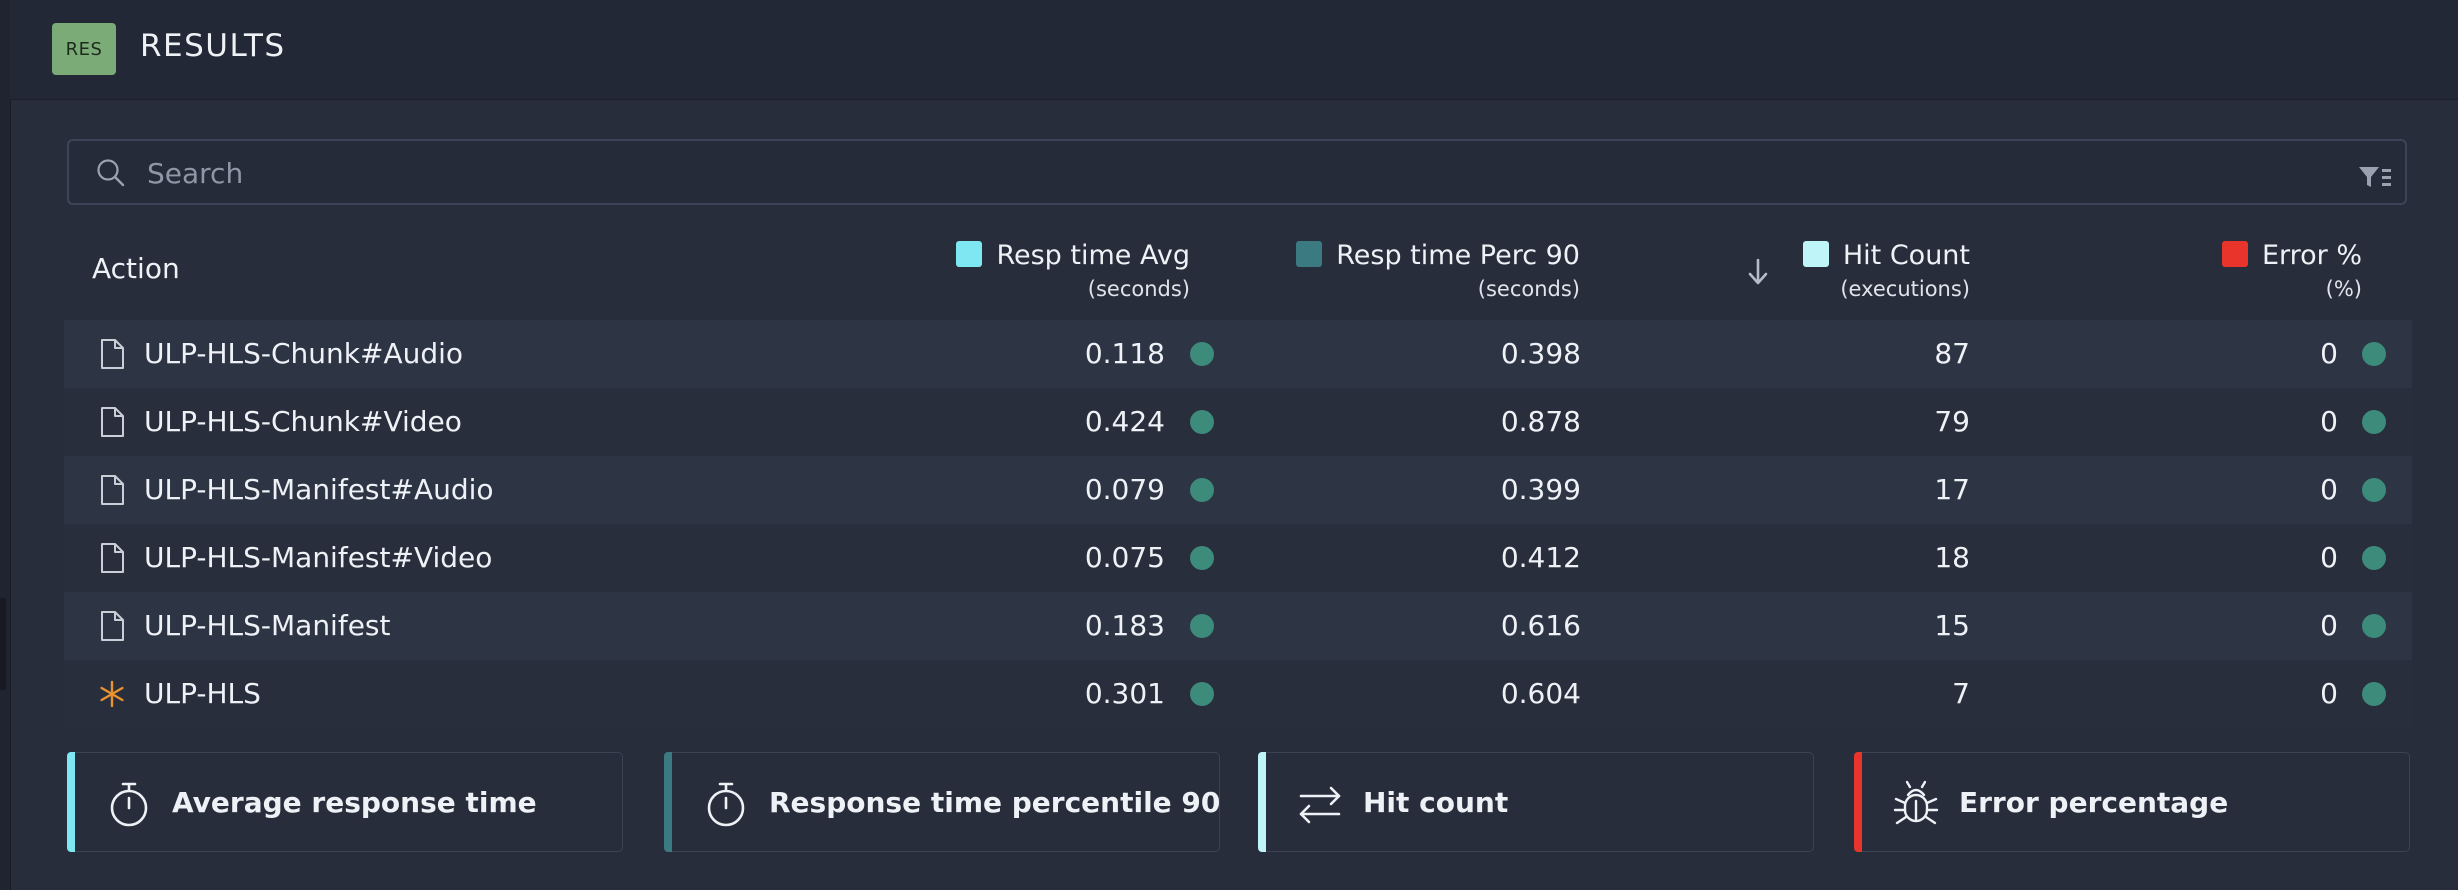  Describe the element at coordinates (1540, 489) in the screenshot. I see `resp-p90-value: 0.399` at that location.